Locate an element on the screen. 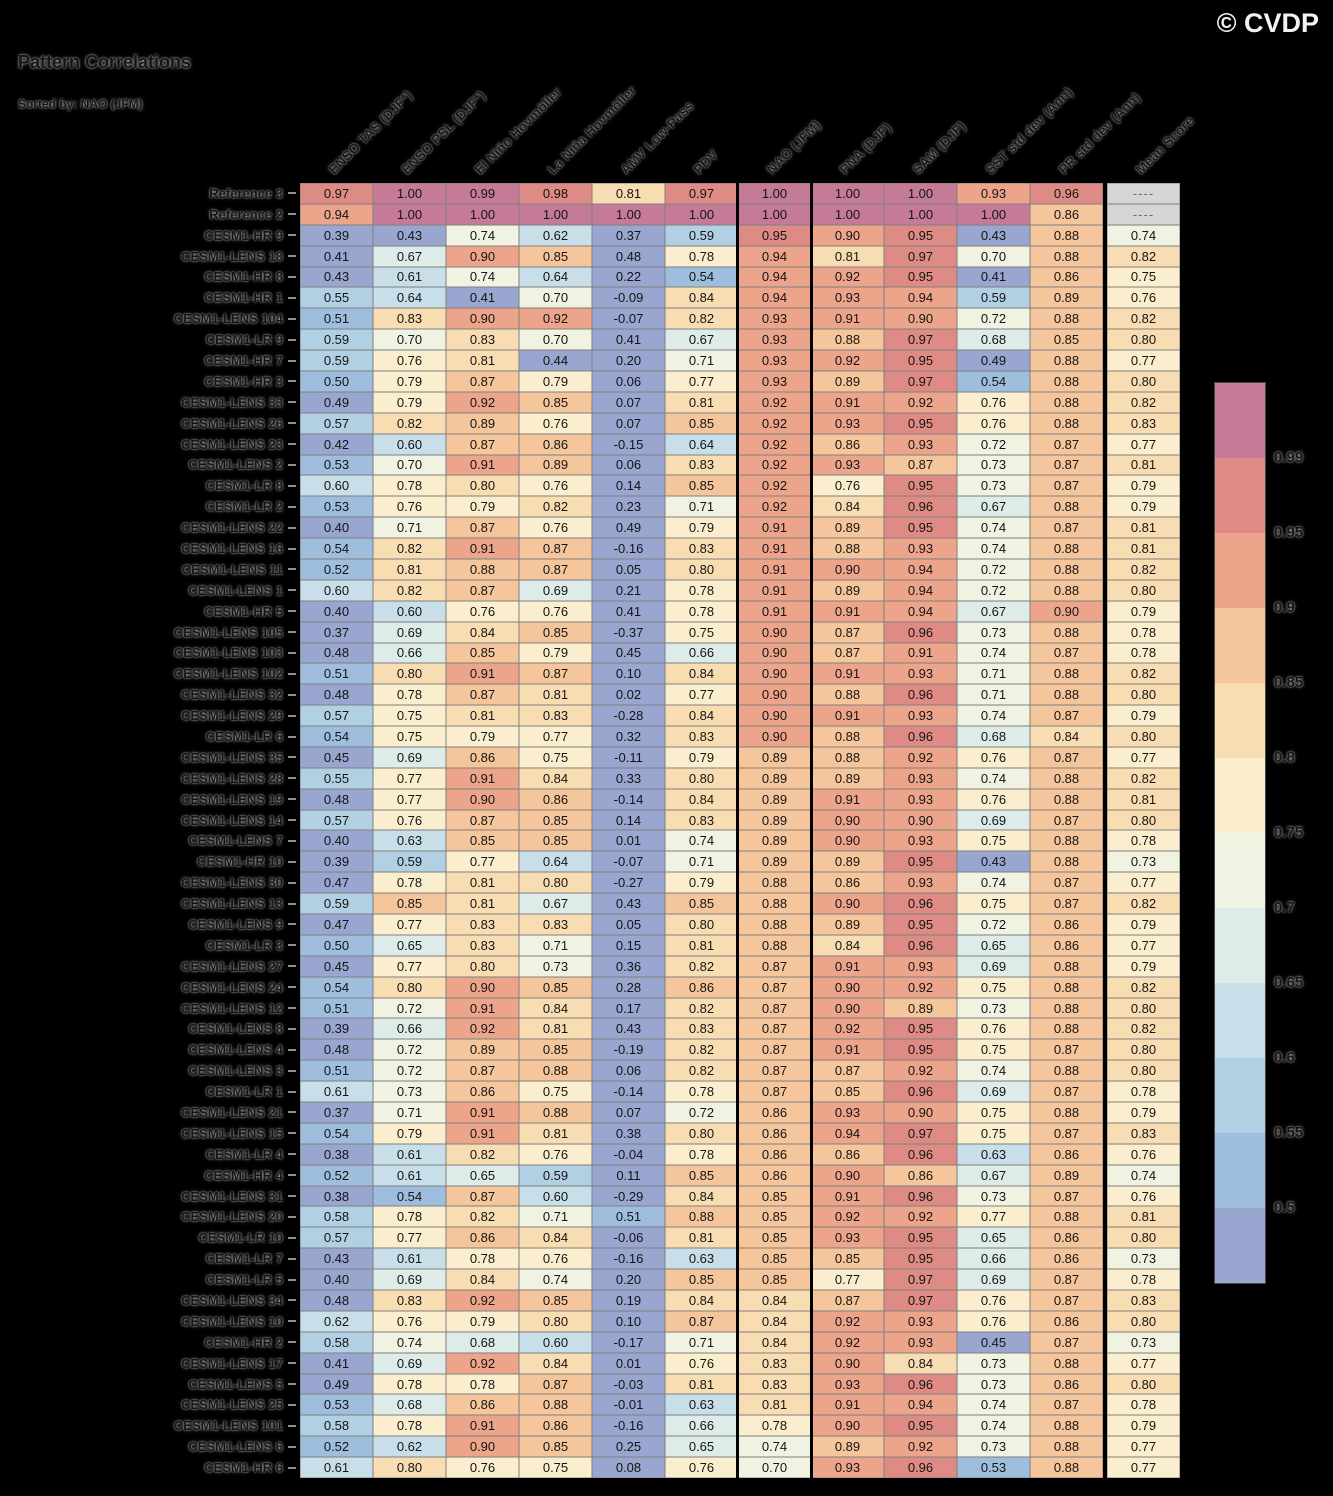 Image resolution: width=1333 pixels, height=1496 pixels. heatmap-cell: 0.68 is located at coordinates (482, 1342).